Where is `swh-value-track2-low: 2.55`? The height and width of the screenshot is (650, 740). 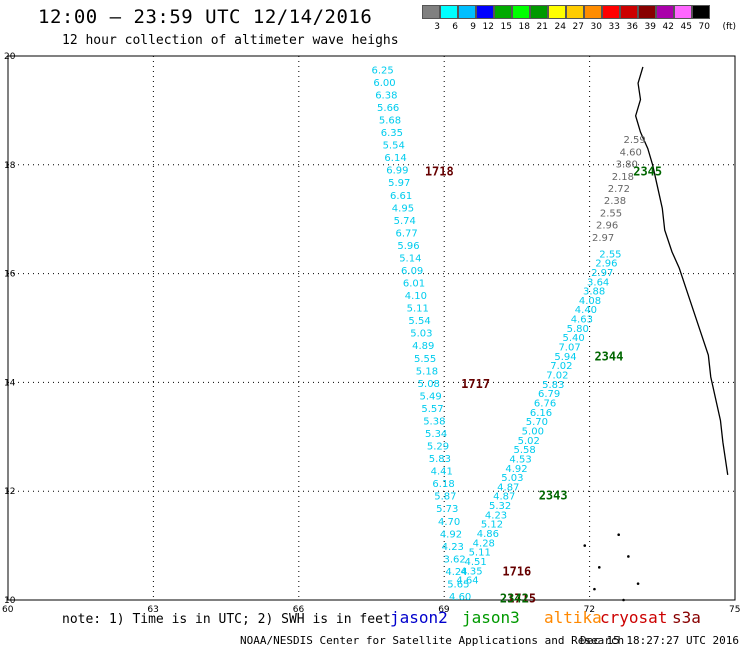
swh-value-track2-low: 2.55 is located at coordinates (611, 213).